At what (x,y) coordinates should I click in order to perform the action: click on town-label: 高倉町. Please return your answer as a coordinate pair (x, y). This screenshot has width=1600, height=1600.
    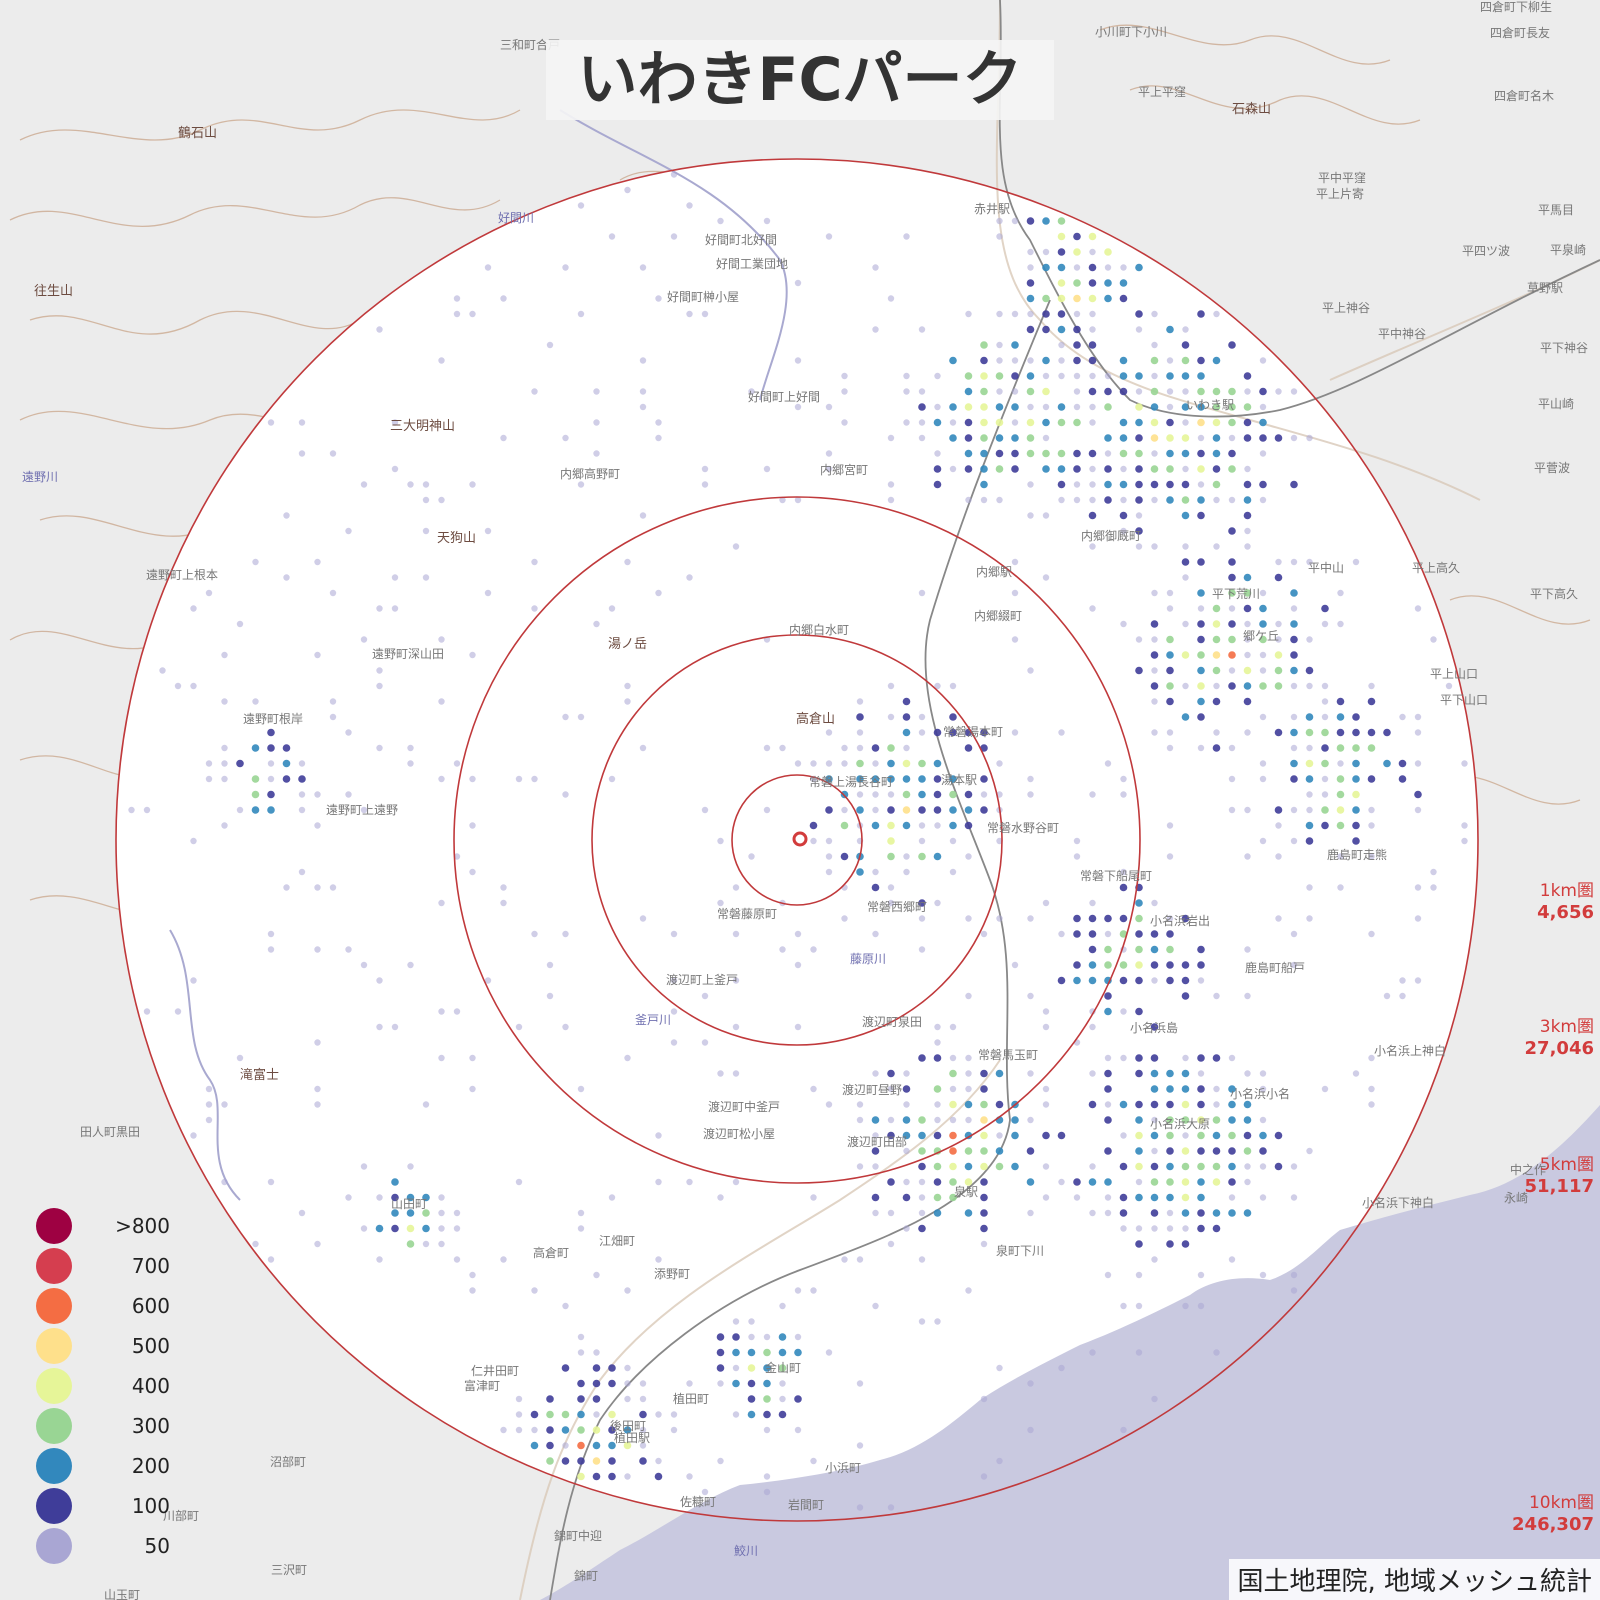
    Looking at the image, I should click on (551, 1252).